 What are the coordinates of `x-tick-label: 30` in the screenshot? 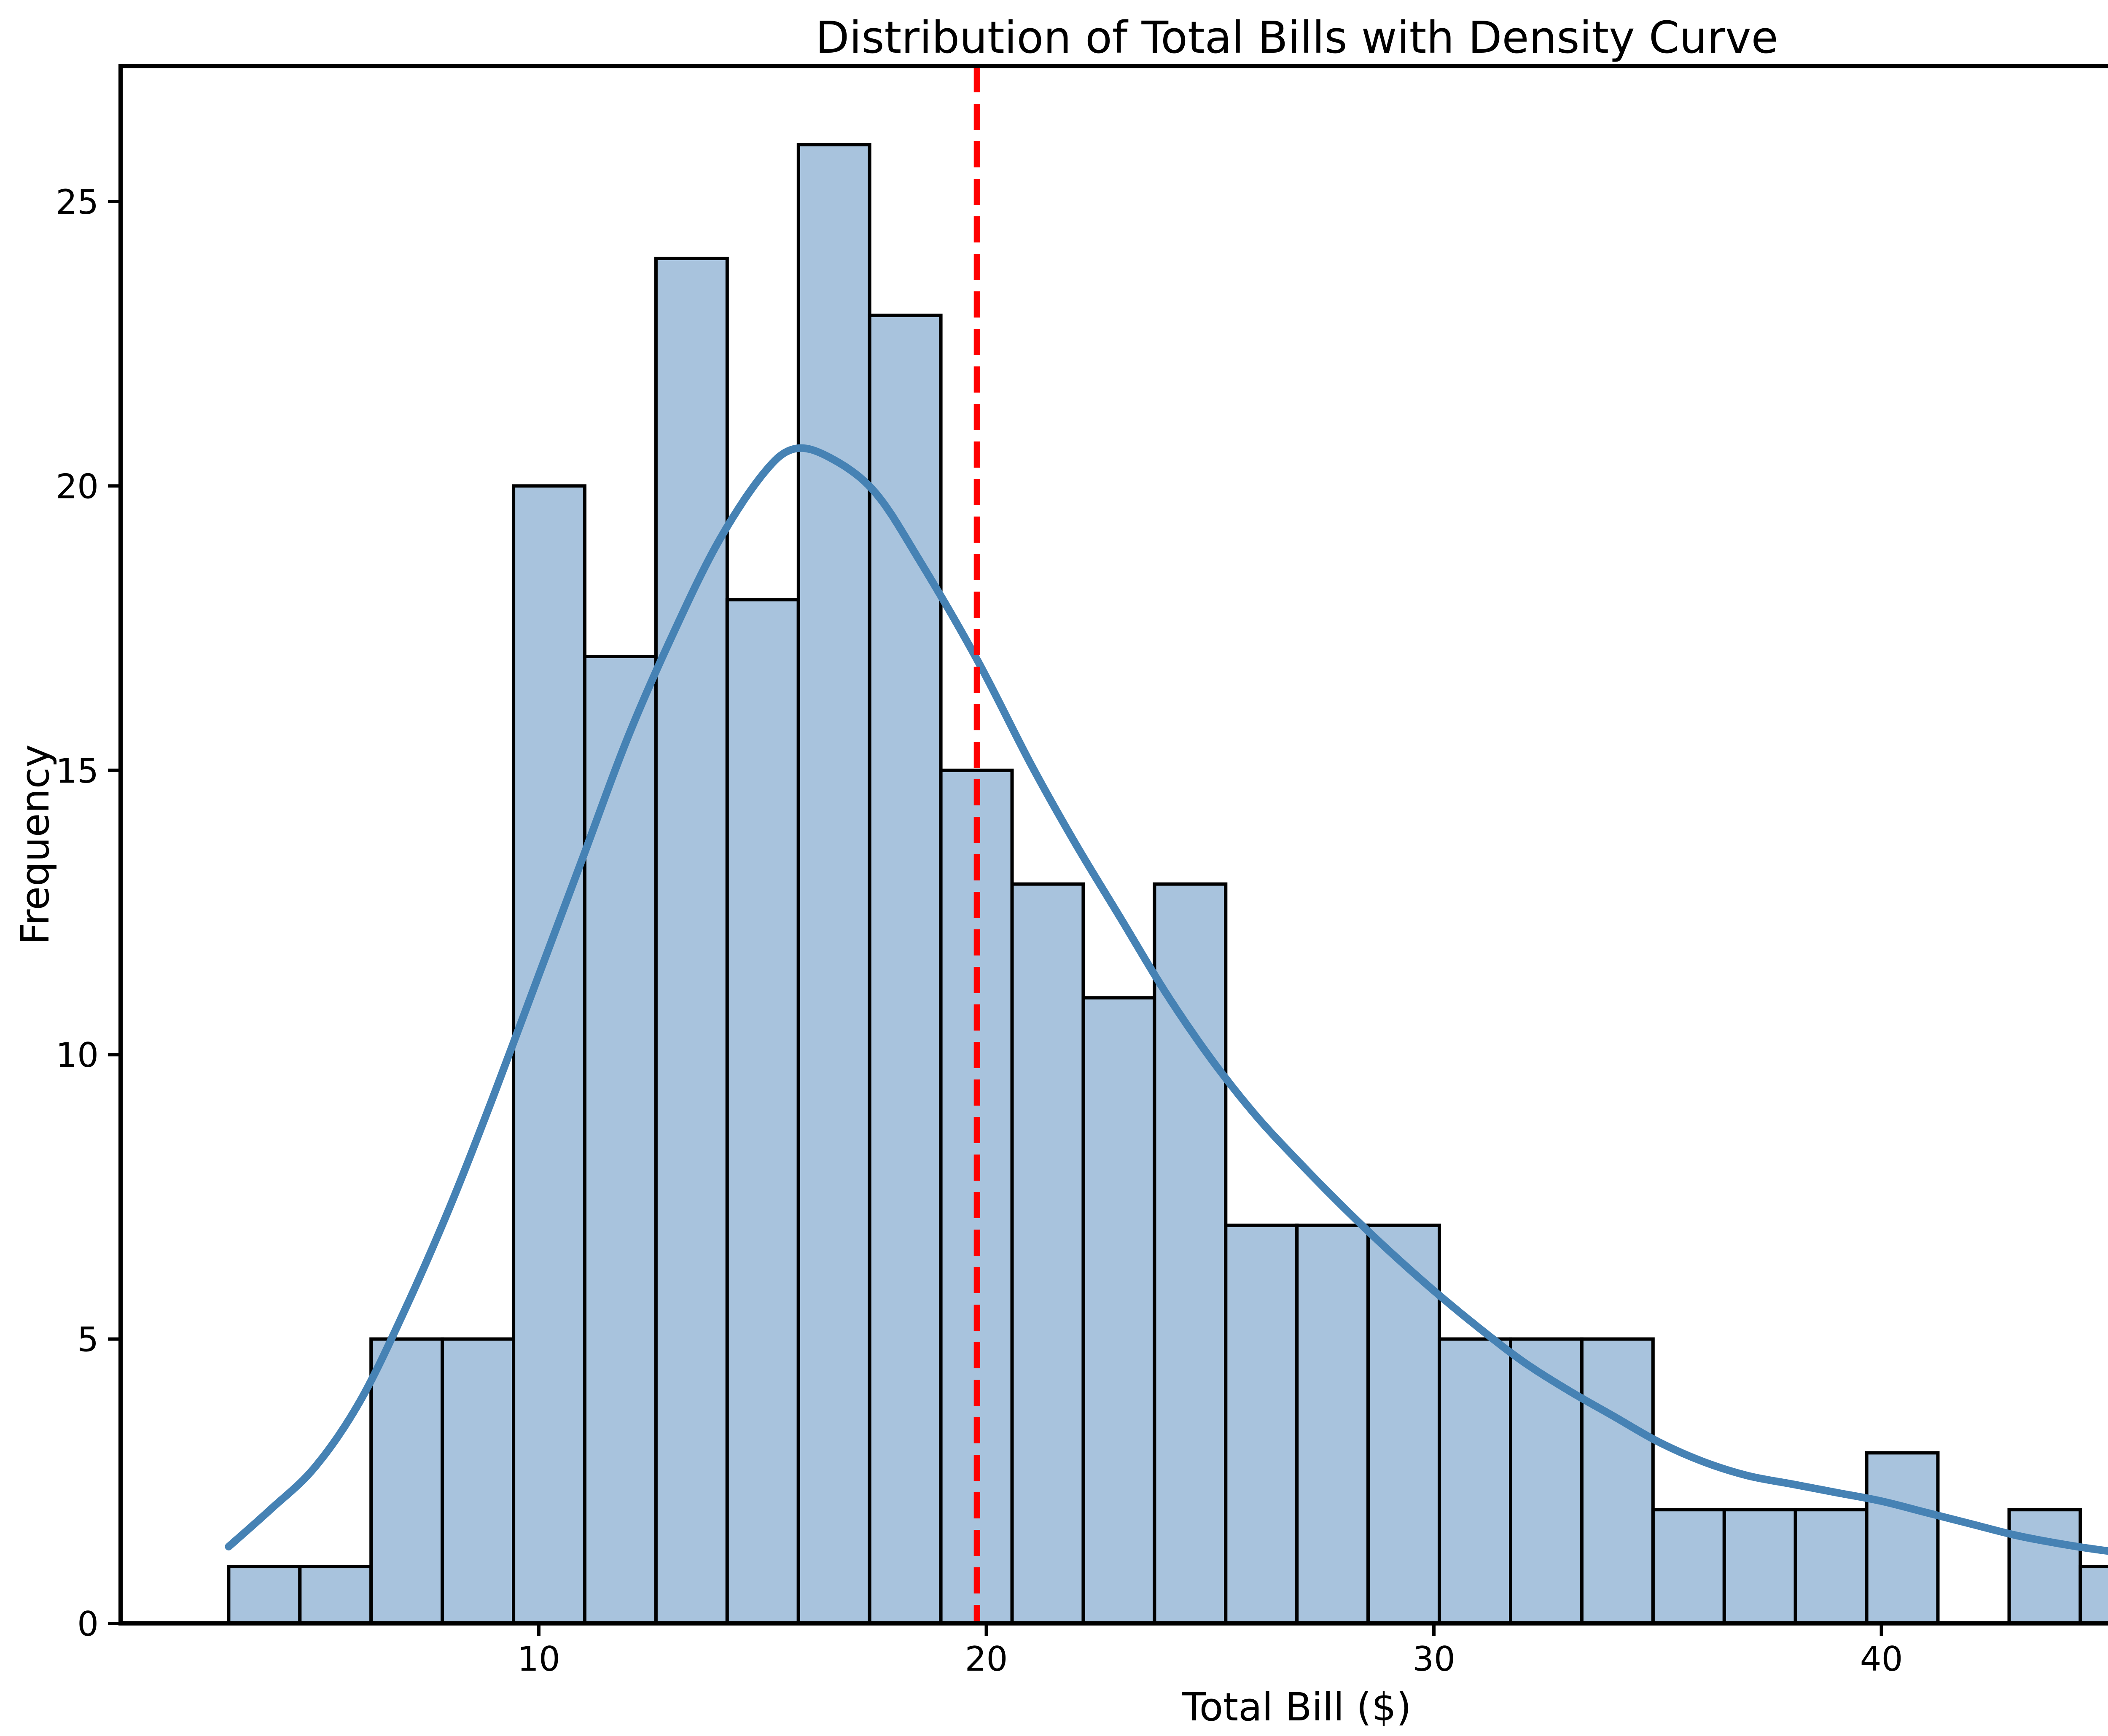 It's located at (1433, 1659).